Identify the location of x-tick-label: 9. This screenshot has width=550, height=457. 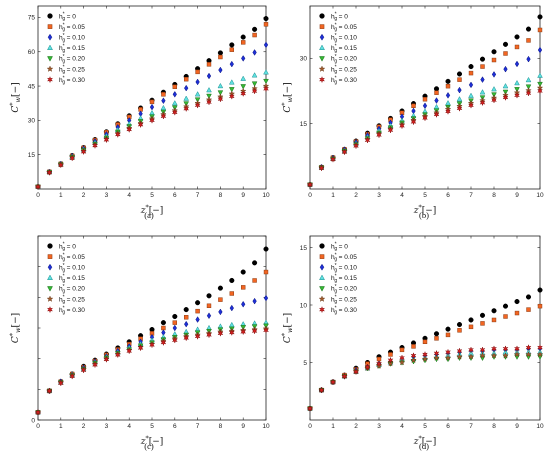
(517, 426).